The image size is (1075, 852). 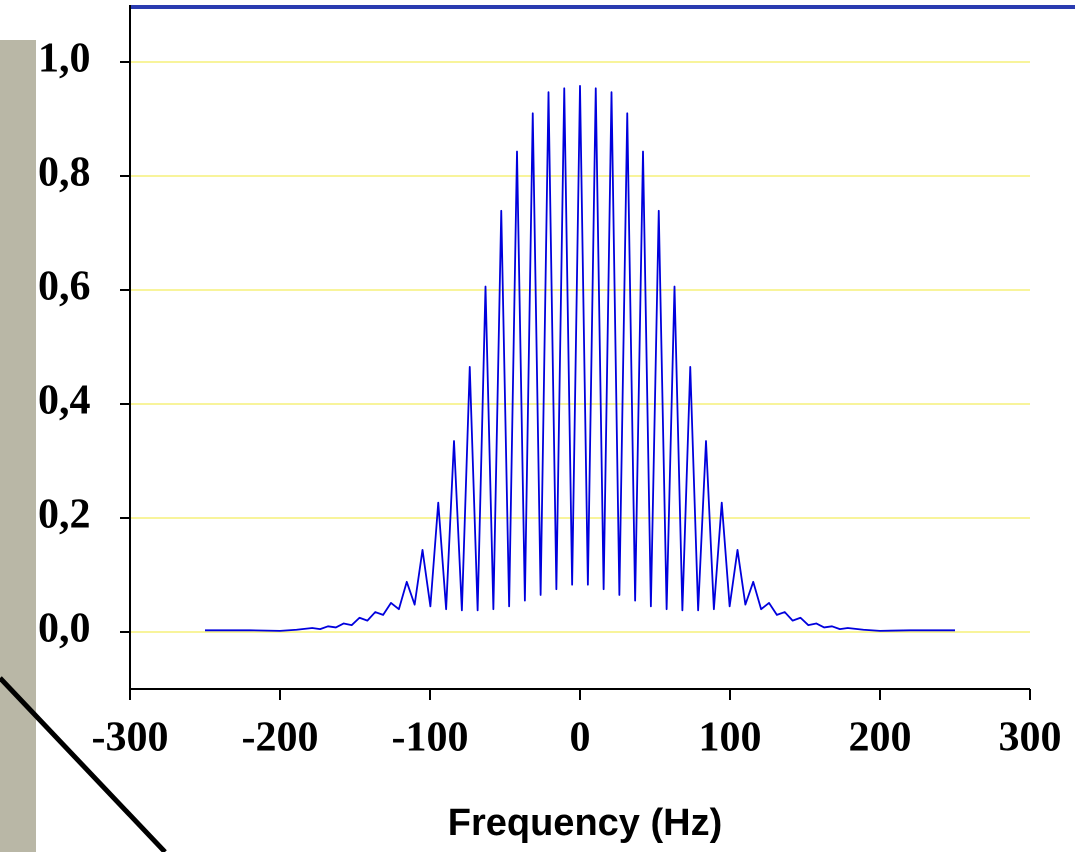 I want to click on x-tick-label: -300, so click(x=130, y=738).